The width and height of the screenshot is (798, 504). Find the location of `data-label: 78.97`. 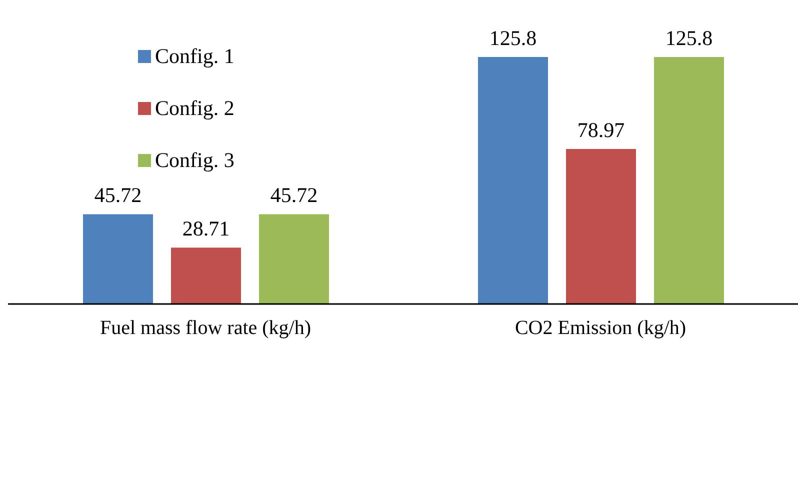

data-label: 78.97 is located at coordinates (601, 130).